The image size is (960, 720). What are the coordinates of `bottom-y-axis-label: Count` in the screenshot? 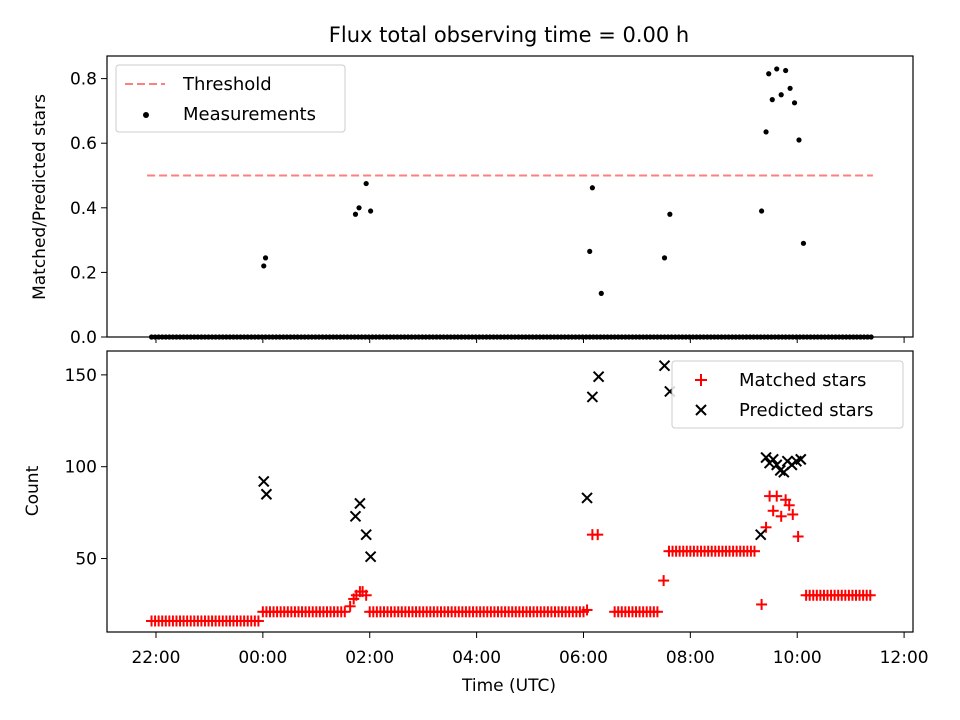 It's located at (33, 490).